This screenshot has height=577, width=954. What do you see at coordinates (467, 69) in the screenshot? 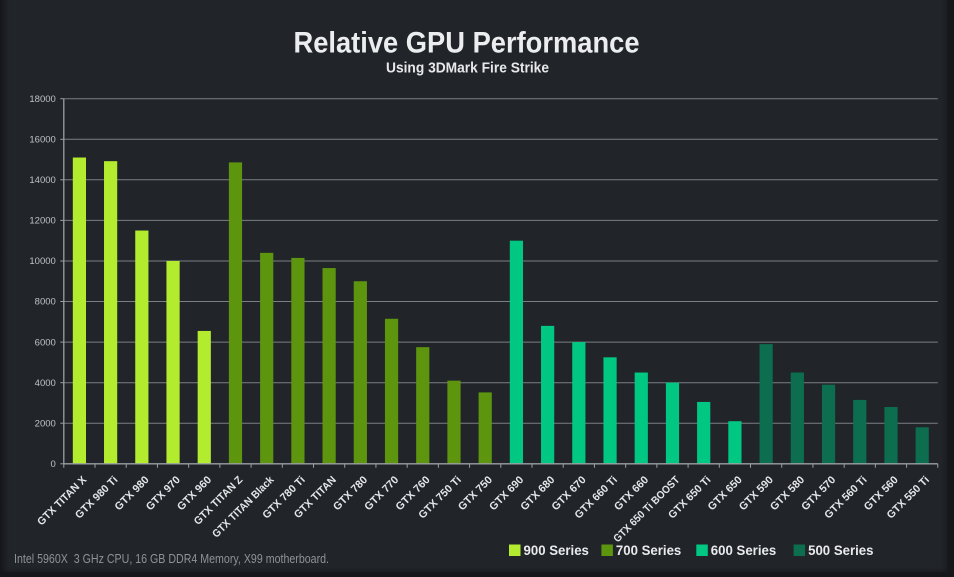
I see `svg-text: Using 3DMark Fire Strike` at bounding box center [467, 69].